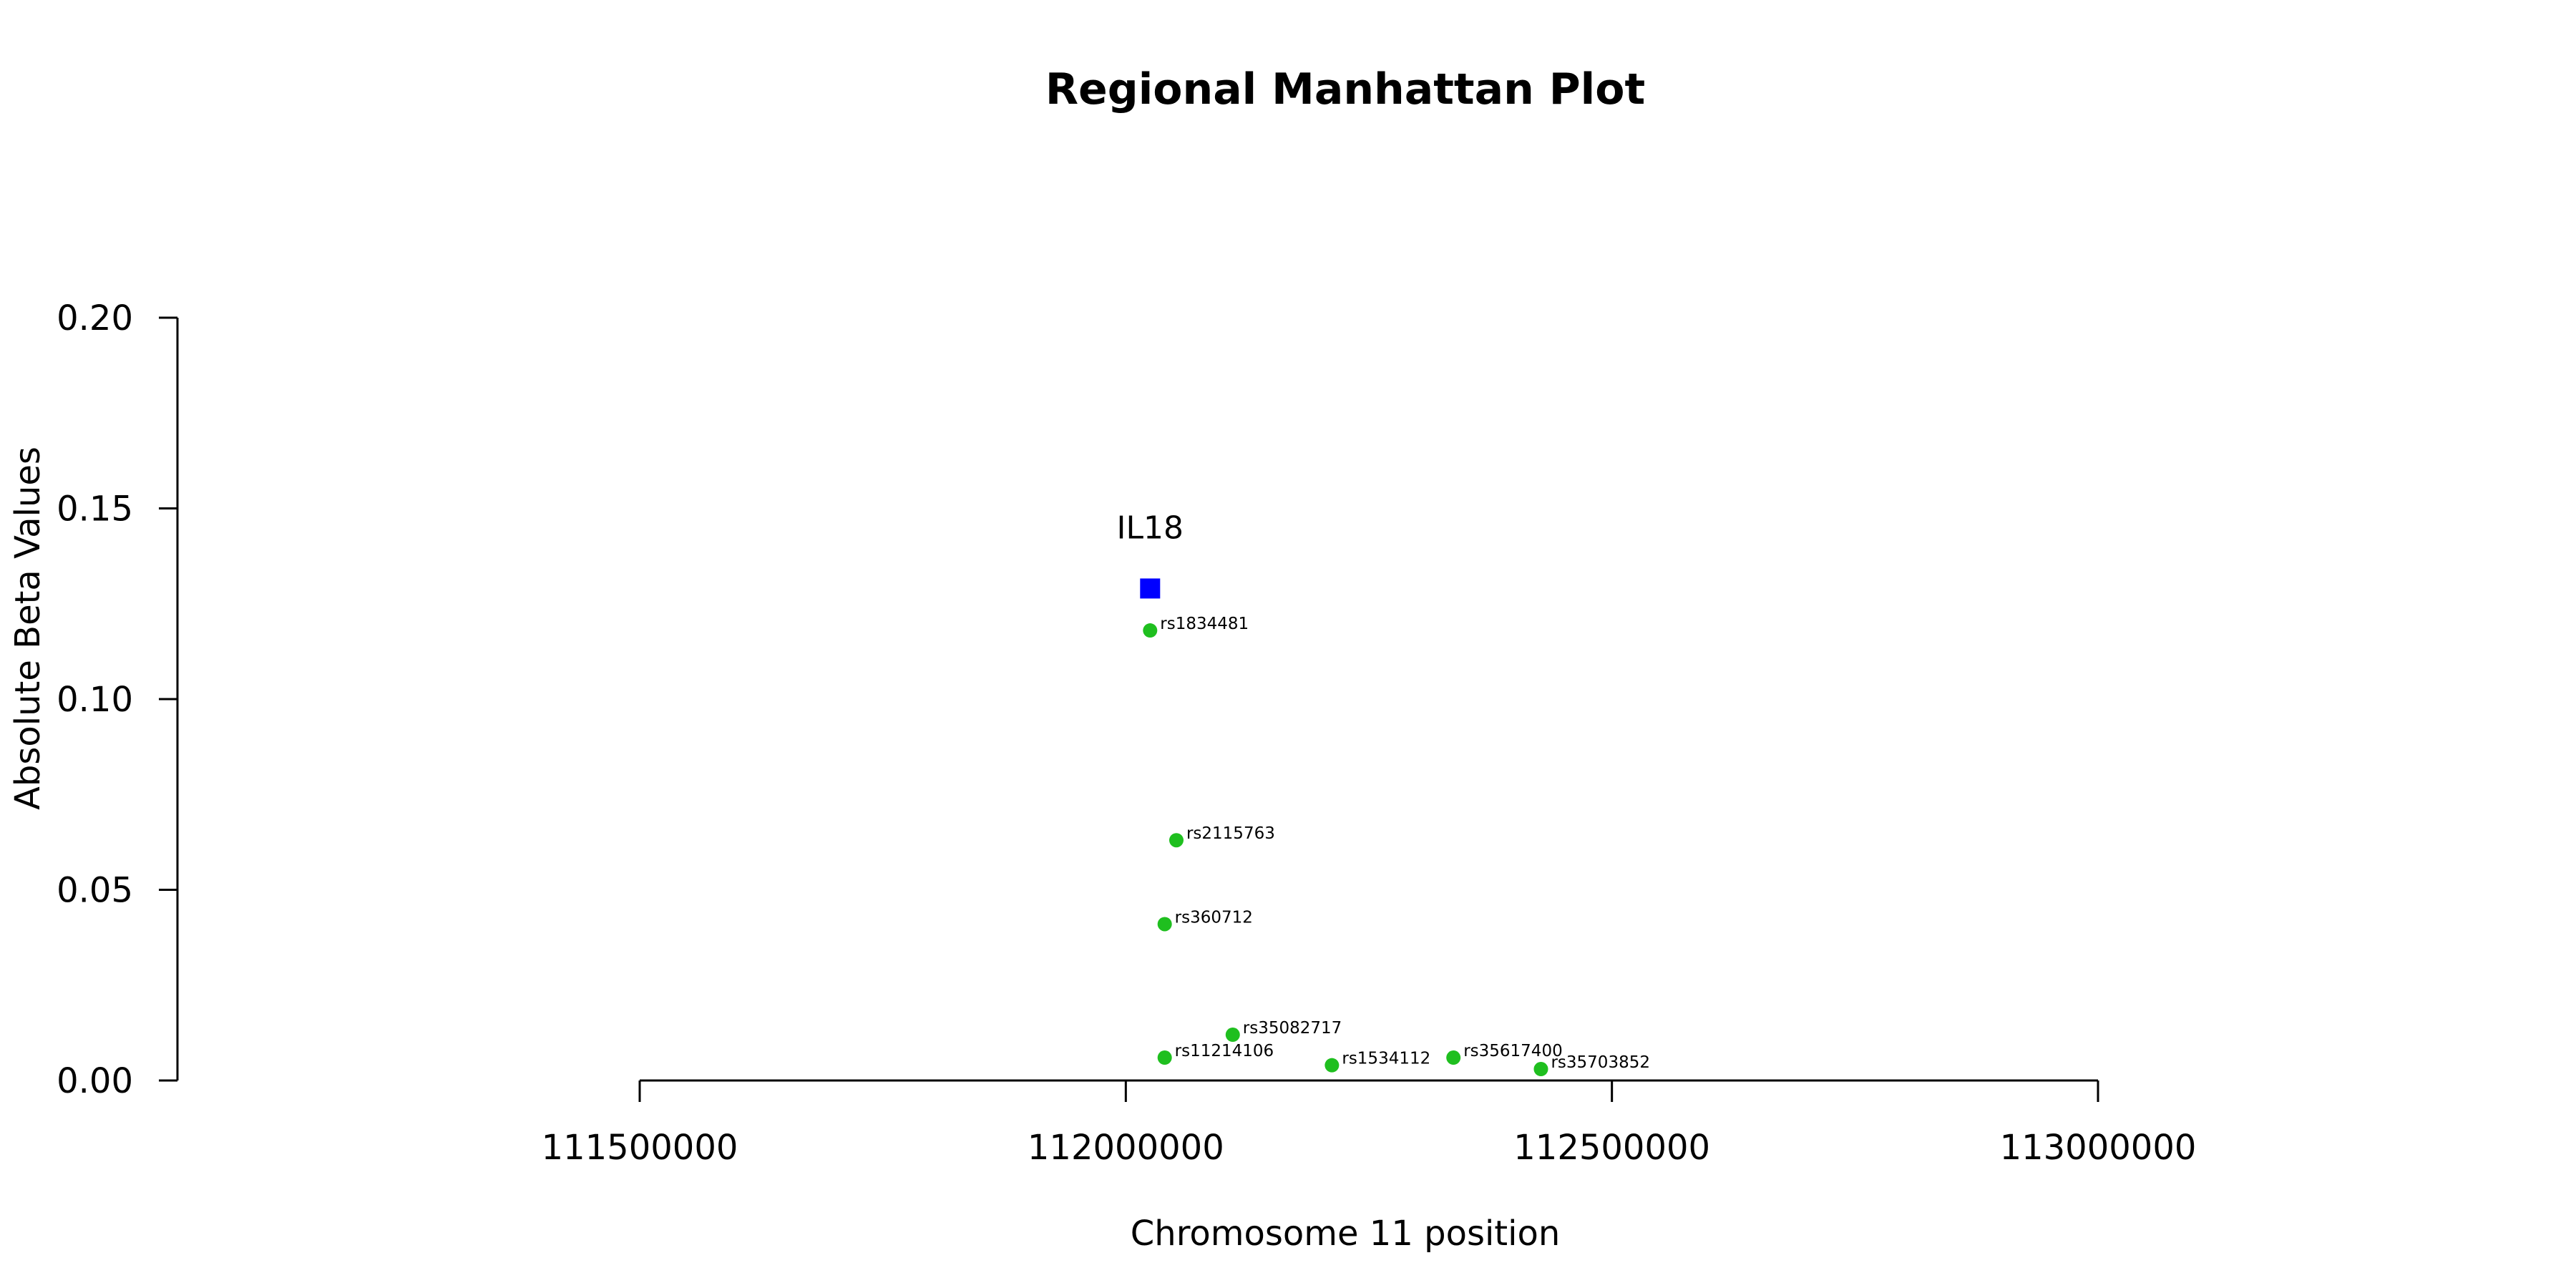  I want to click on snp-label: rs1834481, so click(1204, 624).